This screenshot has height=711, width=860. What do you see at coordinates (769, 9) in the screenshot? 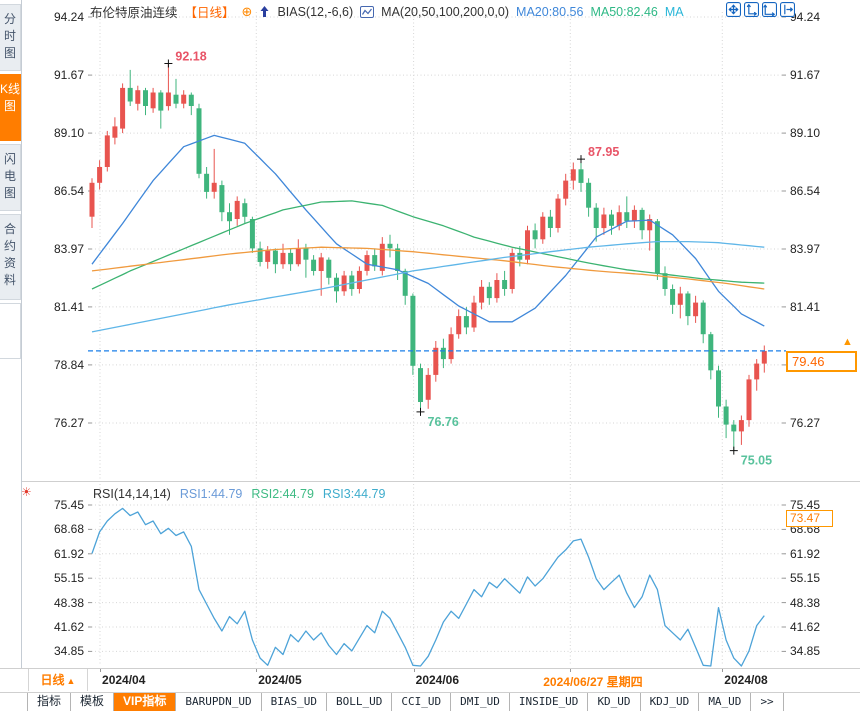
I see `scale-x-axis-icon` at bounding box center [769, 9].